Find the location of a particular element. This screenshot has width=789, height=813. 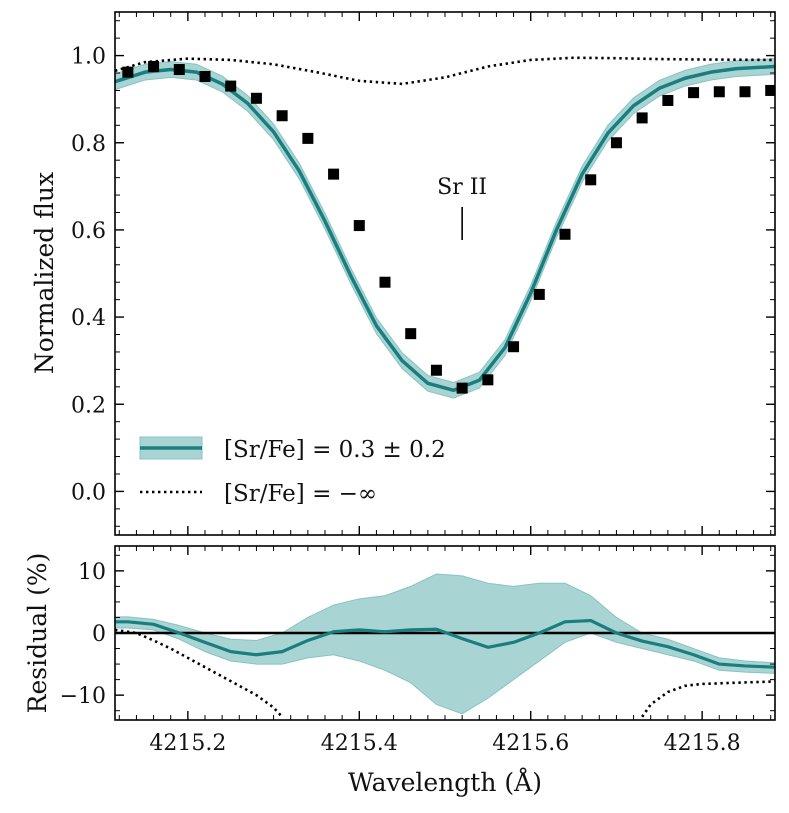

legend-entry-model: [Sr/Fe] = 0.3 ± 0.2 is located at coordinates (335, 450).